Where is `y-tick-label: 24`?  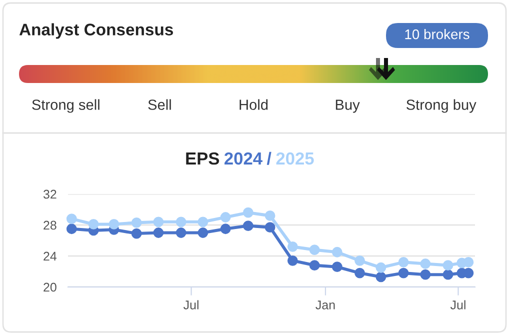 y-tick-label: 24 is located at coordinates (50, 256).